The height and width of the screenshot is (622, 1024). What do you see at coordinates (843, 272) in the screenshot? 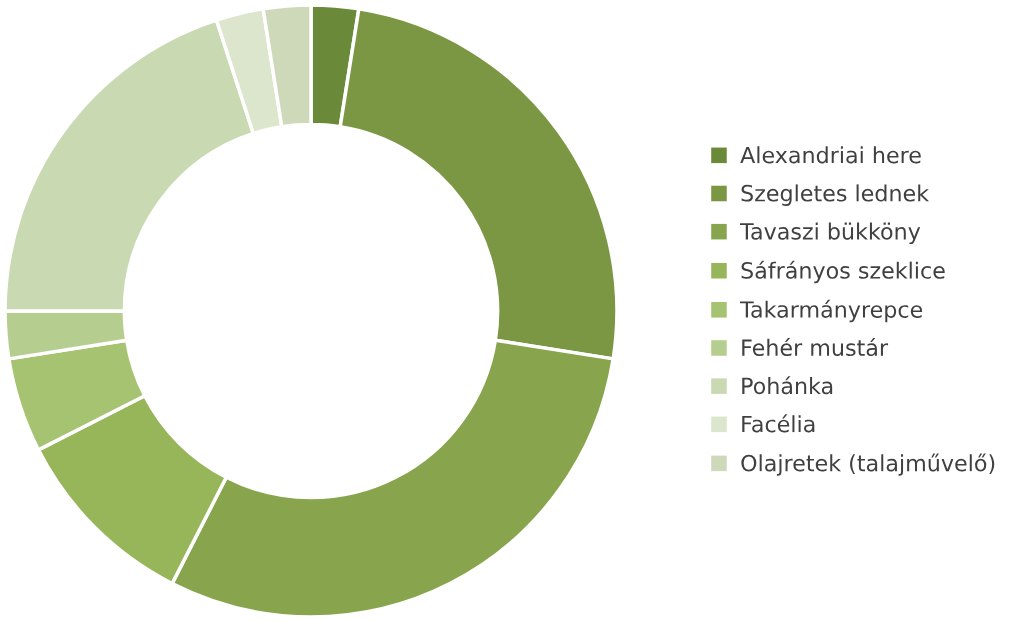
I see `legend-label: Sáfrányos szeklice` at bounding box center [843, 272].